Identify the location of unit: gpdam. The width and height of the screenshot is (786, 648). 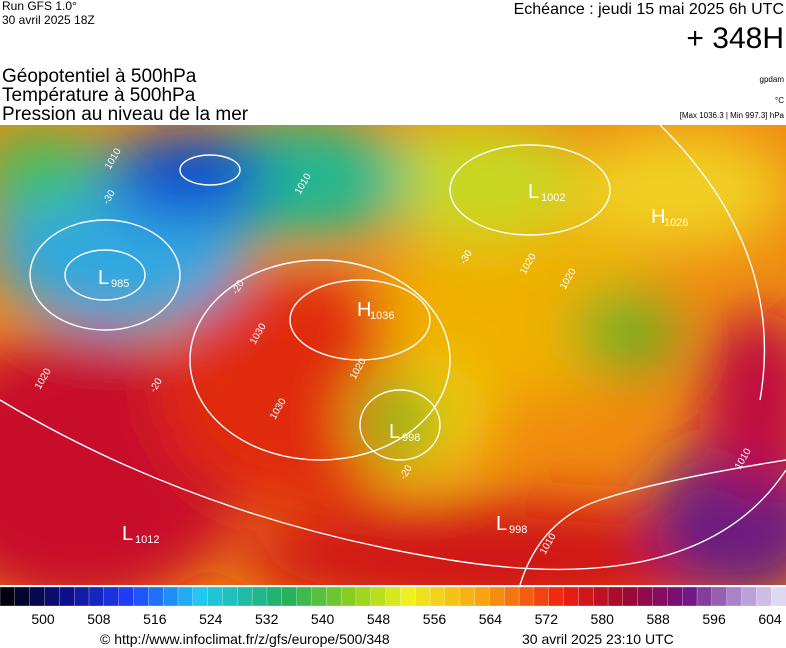
(772, 79).